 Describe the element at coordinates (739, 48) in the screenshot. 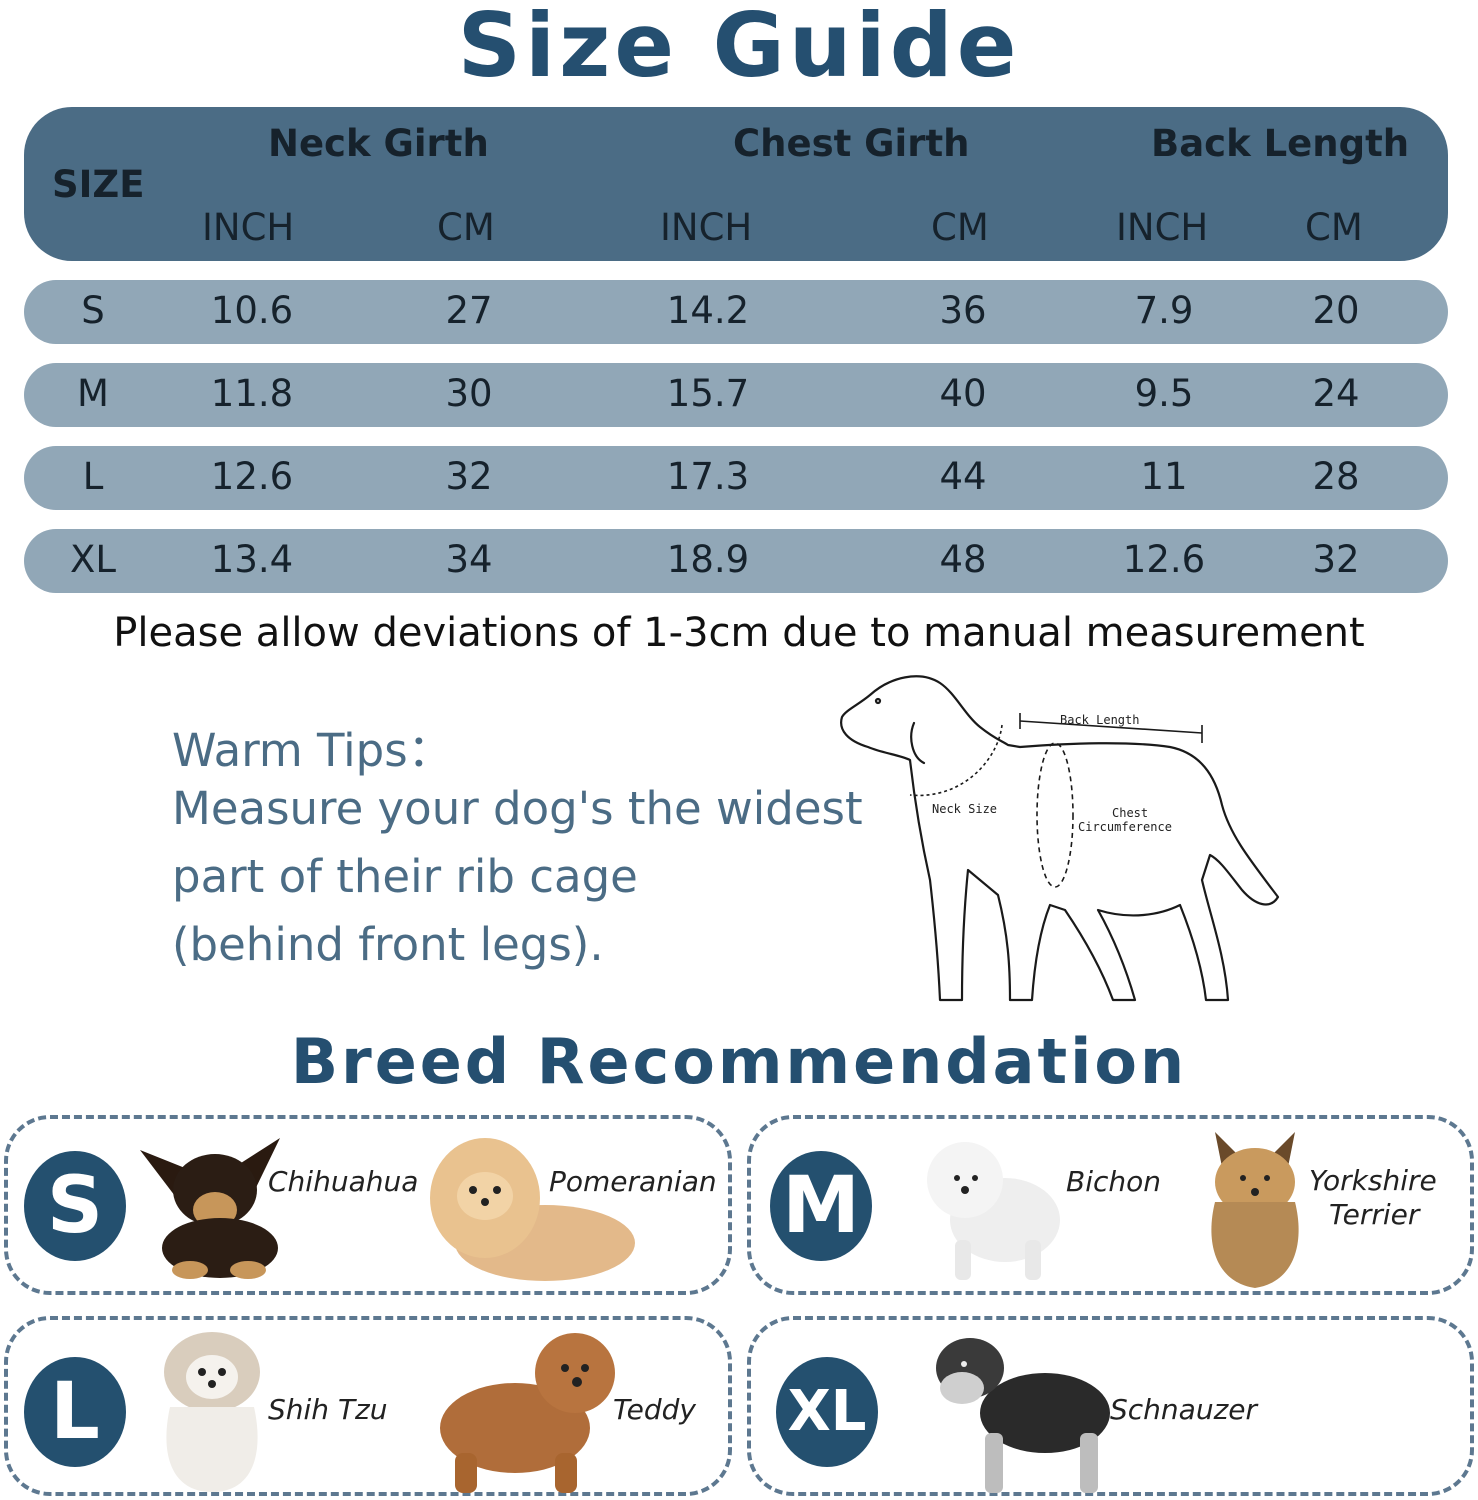

I see `page-title: Size Guide` at that location.